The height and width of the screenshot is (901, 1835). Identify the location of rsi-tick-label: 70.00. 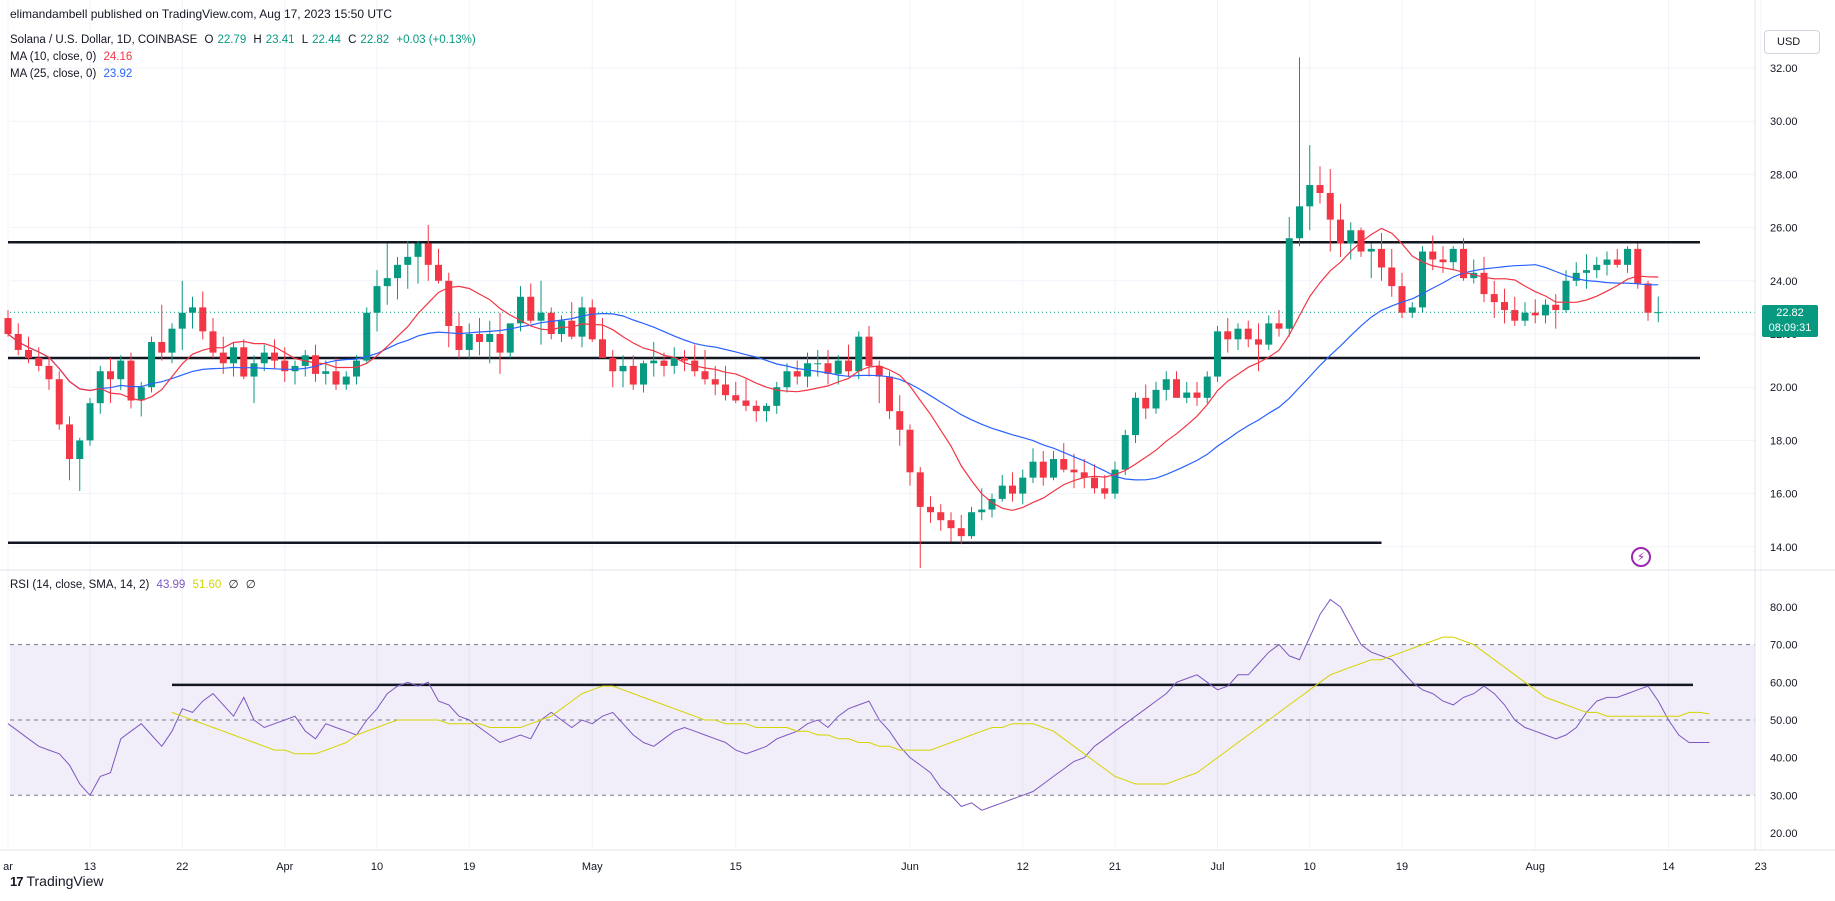
(1784, 646).